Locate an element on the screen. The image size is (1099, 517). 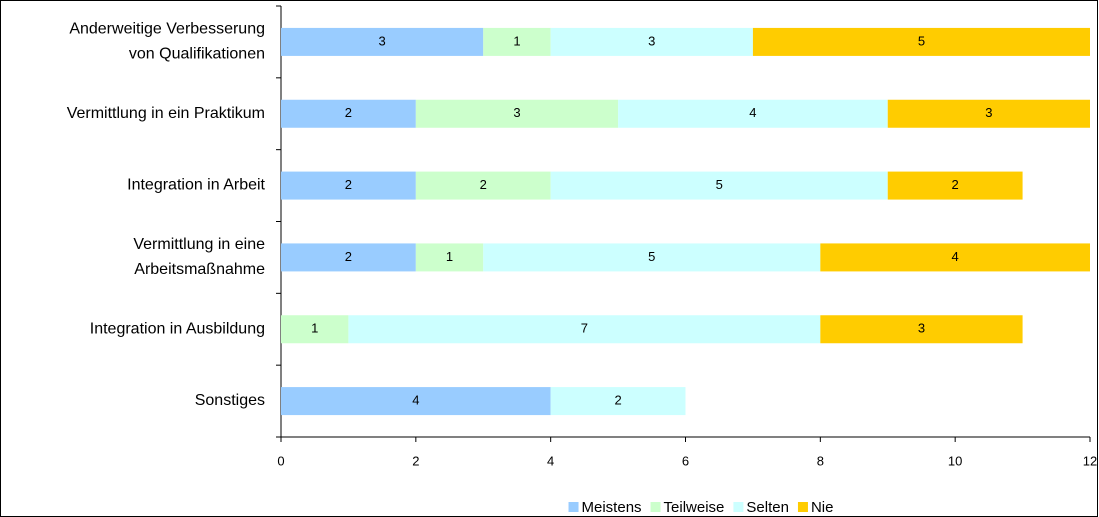
data-label: 7 is located at coordinates (584, 328).